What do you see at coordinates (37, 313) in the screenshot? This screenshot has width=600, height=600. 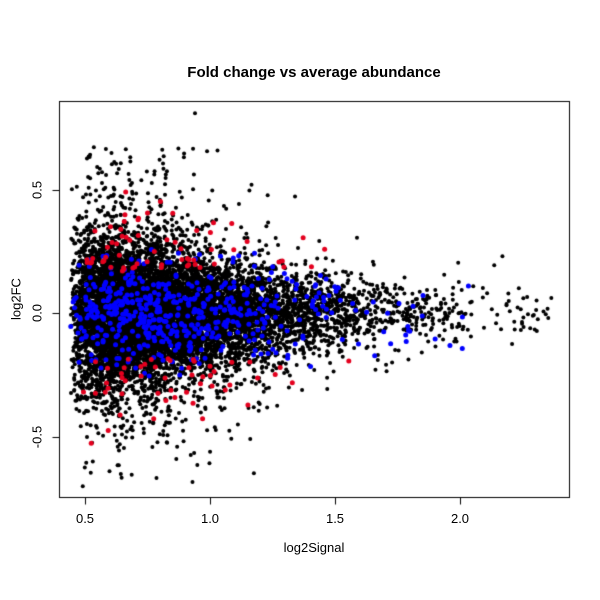 I see `y-tick-label: 0.0` at bounding box center [37, 313].